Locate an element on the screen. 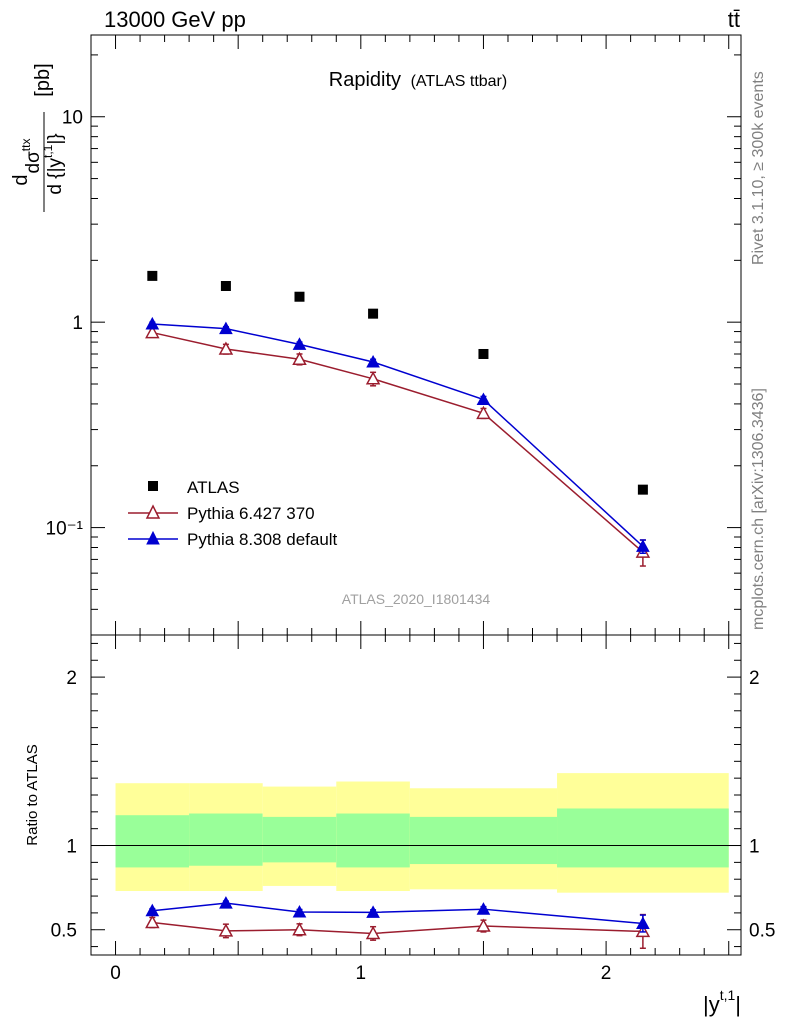  ratio-x-tick-labels: 0 1 2 is located at coordinates (360, 973).